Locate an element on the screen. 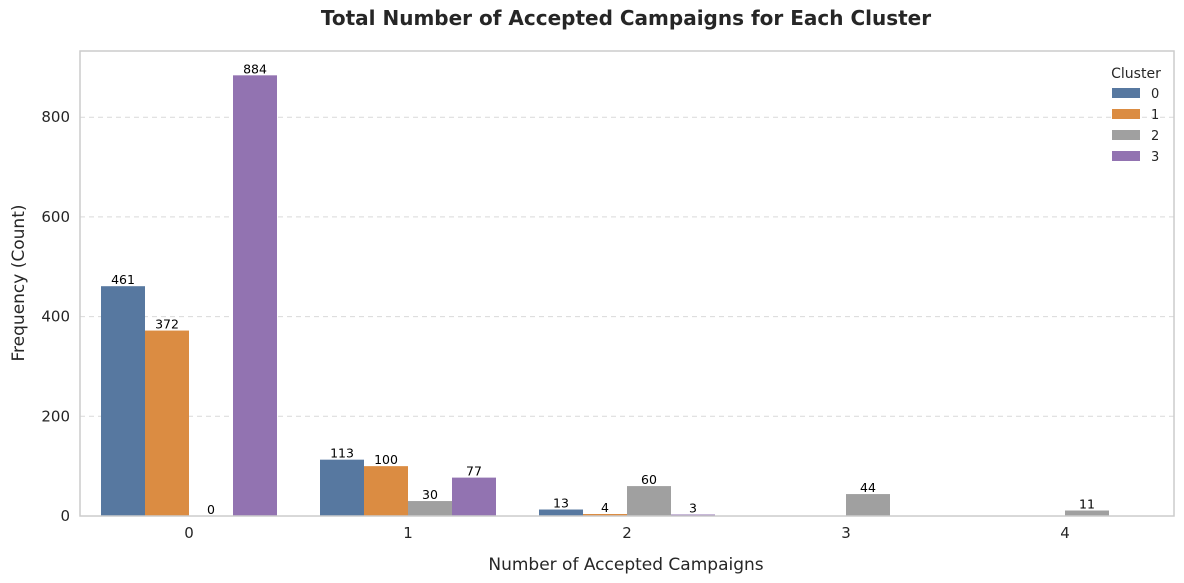 The height and width of the screenshot is (583, 1184). bar-value-label: 3 is located at coordinates (693, 508).